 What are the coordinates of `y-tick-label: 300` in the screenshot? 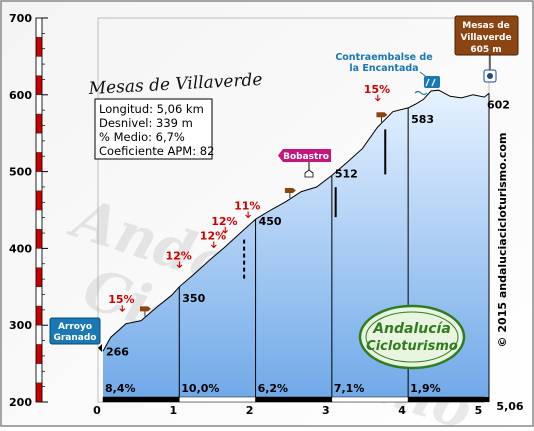 It's located at (20, 325).